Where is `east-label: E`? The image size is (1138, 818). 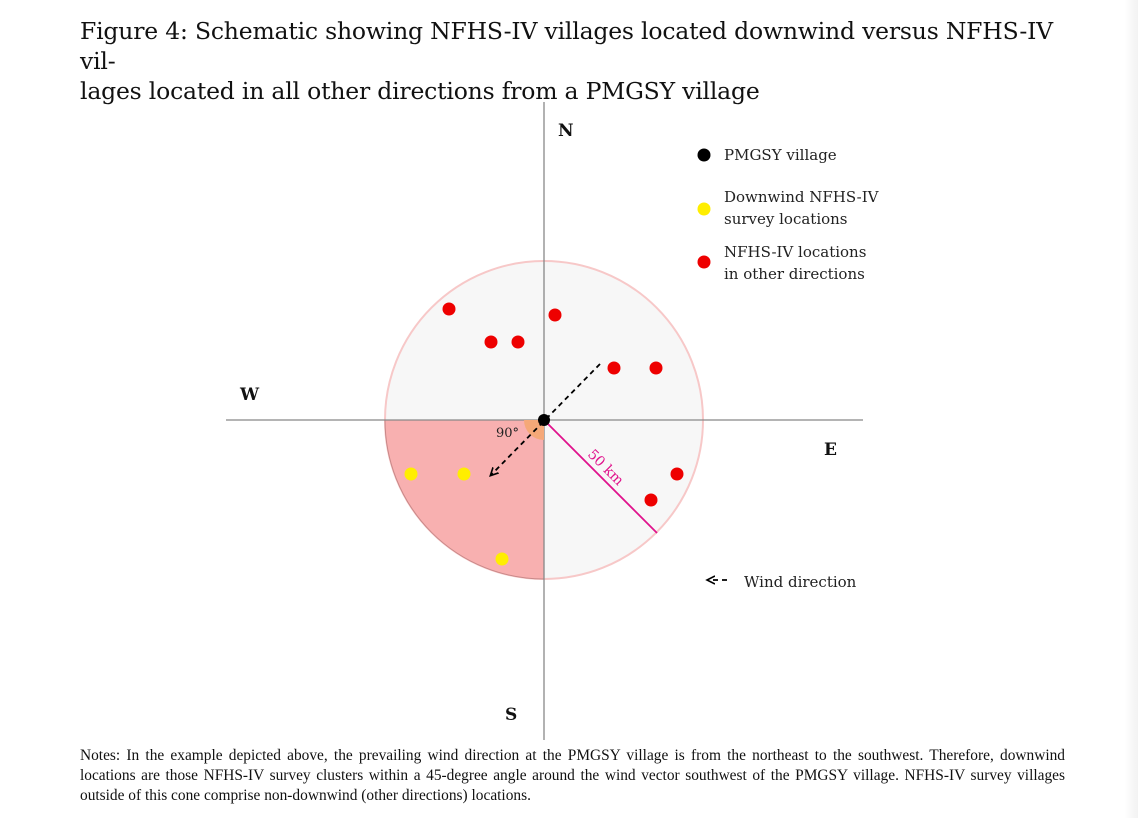
east-label: E is located at coordinates (830, 450).